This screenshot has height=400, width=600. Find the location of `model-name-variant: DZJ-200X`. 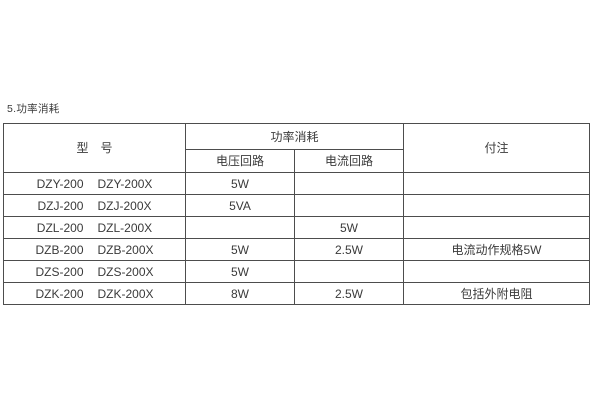

model-name-variant: DZJ-200X is located at coordinates (124, 205).